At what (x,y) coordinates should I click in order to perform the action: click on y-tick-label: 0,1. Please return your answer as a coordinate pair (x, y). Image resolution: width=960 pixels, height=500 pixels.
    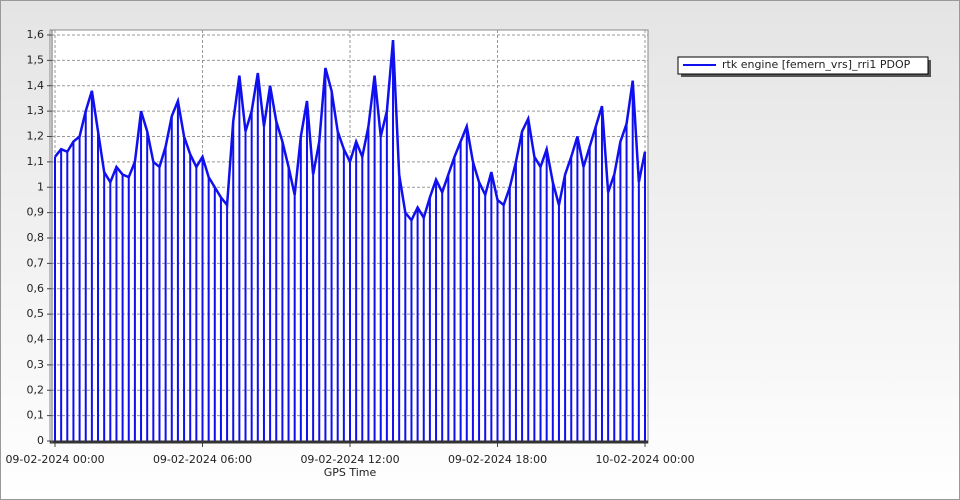
    Looking at the image, I should click on (36, 415).